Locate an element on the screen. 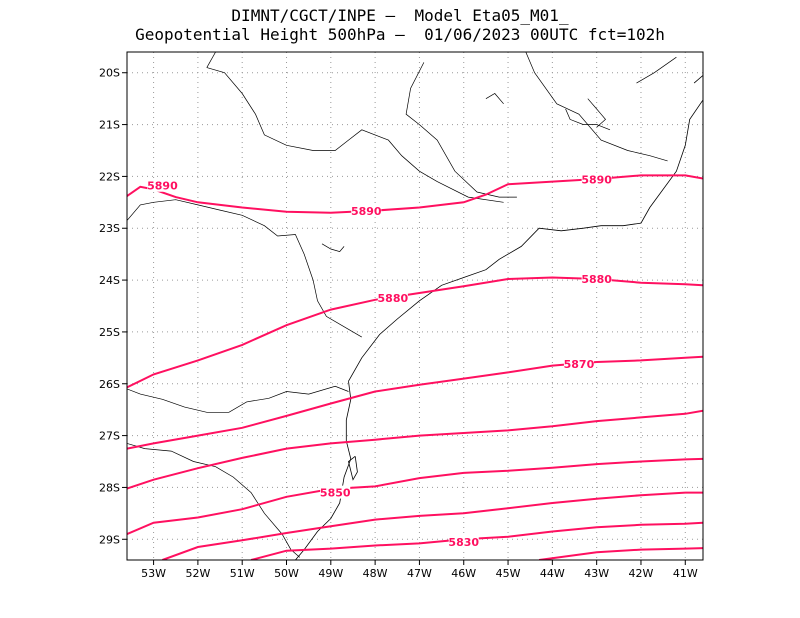 This screenshot has width=800, height=618. lat-tick-label: 23S is located at coordinates (109, 228).